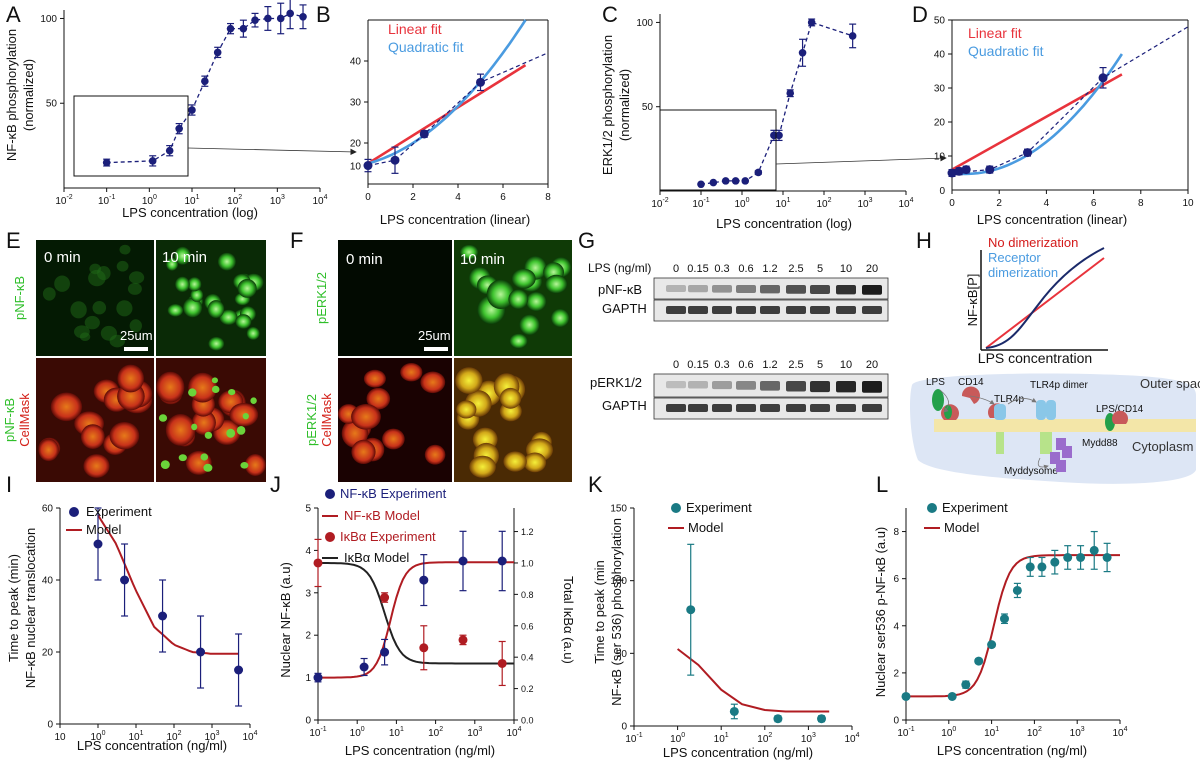 Image resolution: width=1200 pixels, height=762 pixels. Describe the element at coordinates (48, 19) in the screenshot. I see `panel-a-ytick-label: 100` at that location.